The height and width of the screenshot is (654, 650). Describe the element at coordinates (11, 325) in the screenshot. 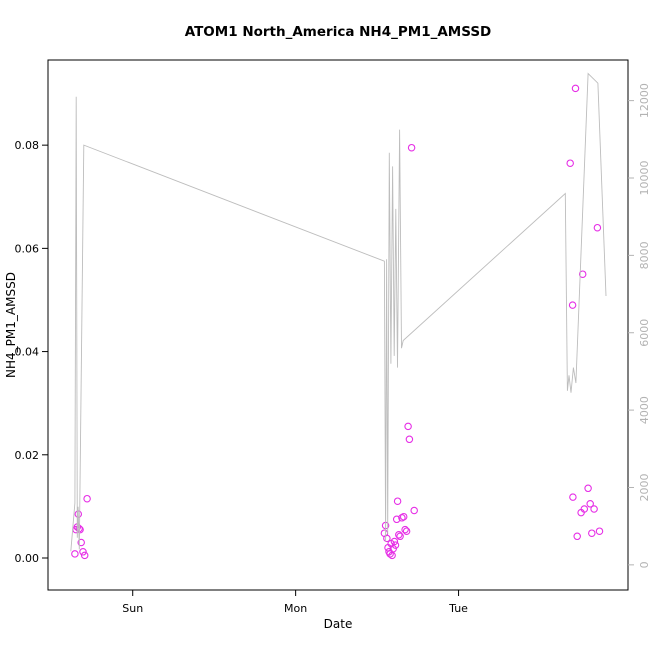

I see `y-axis-title: NH4_PM1_AMSSD` at that location.